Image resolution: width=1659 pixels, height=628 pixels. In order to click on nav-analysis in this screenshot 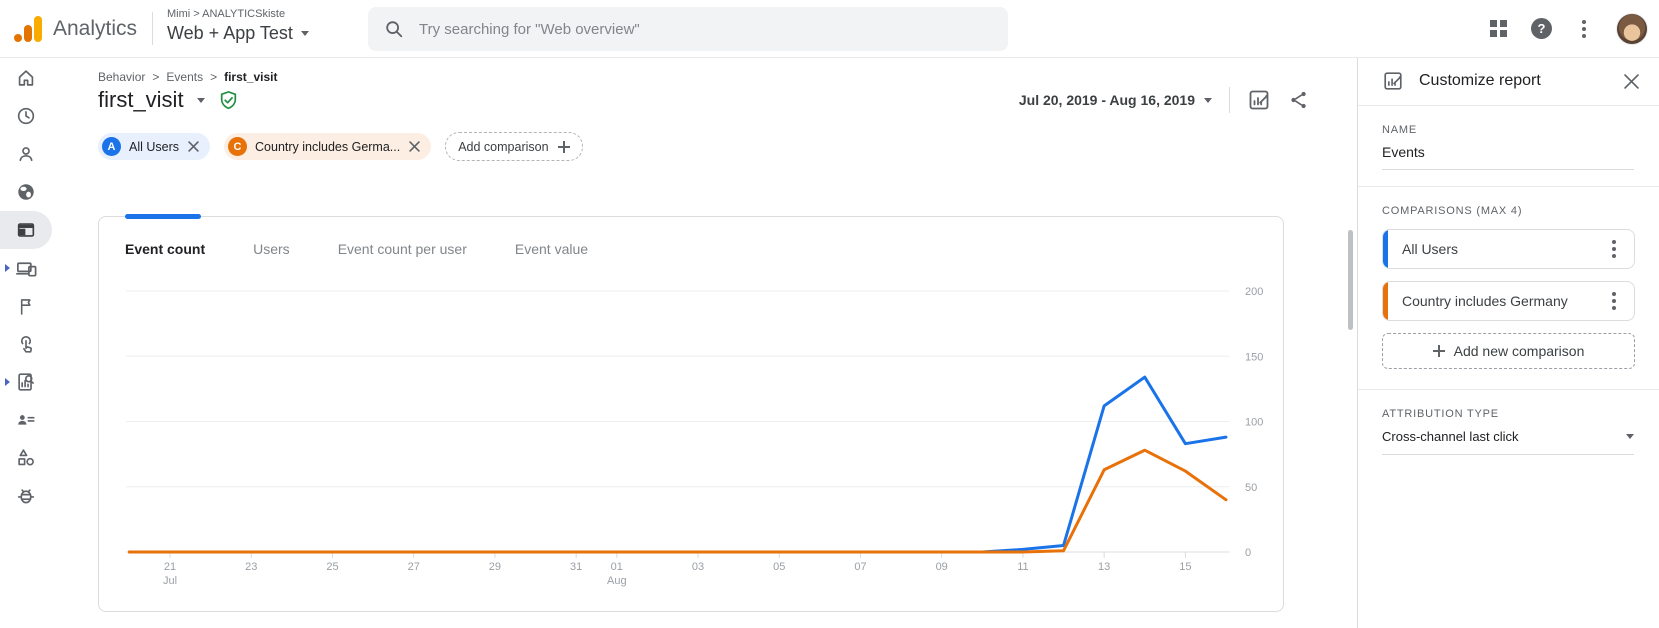, I will do `click(26, 382)`.